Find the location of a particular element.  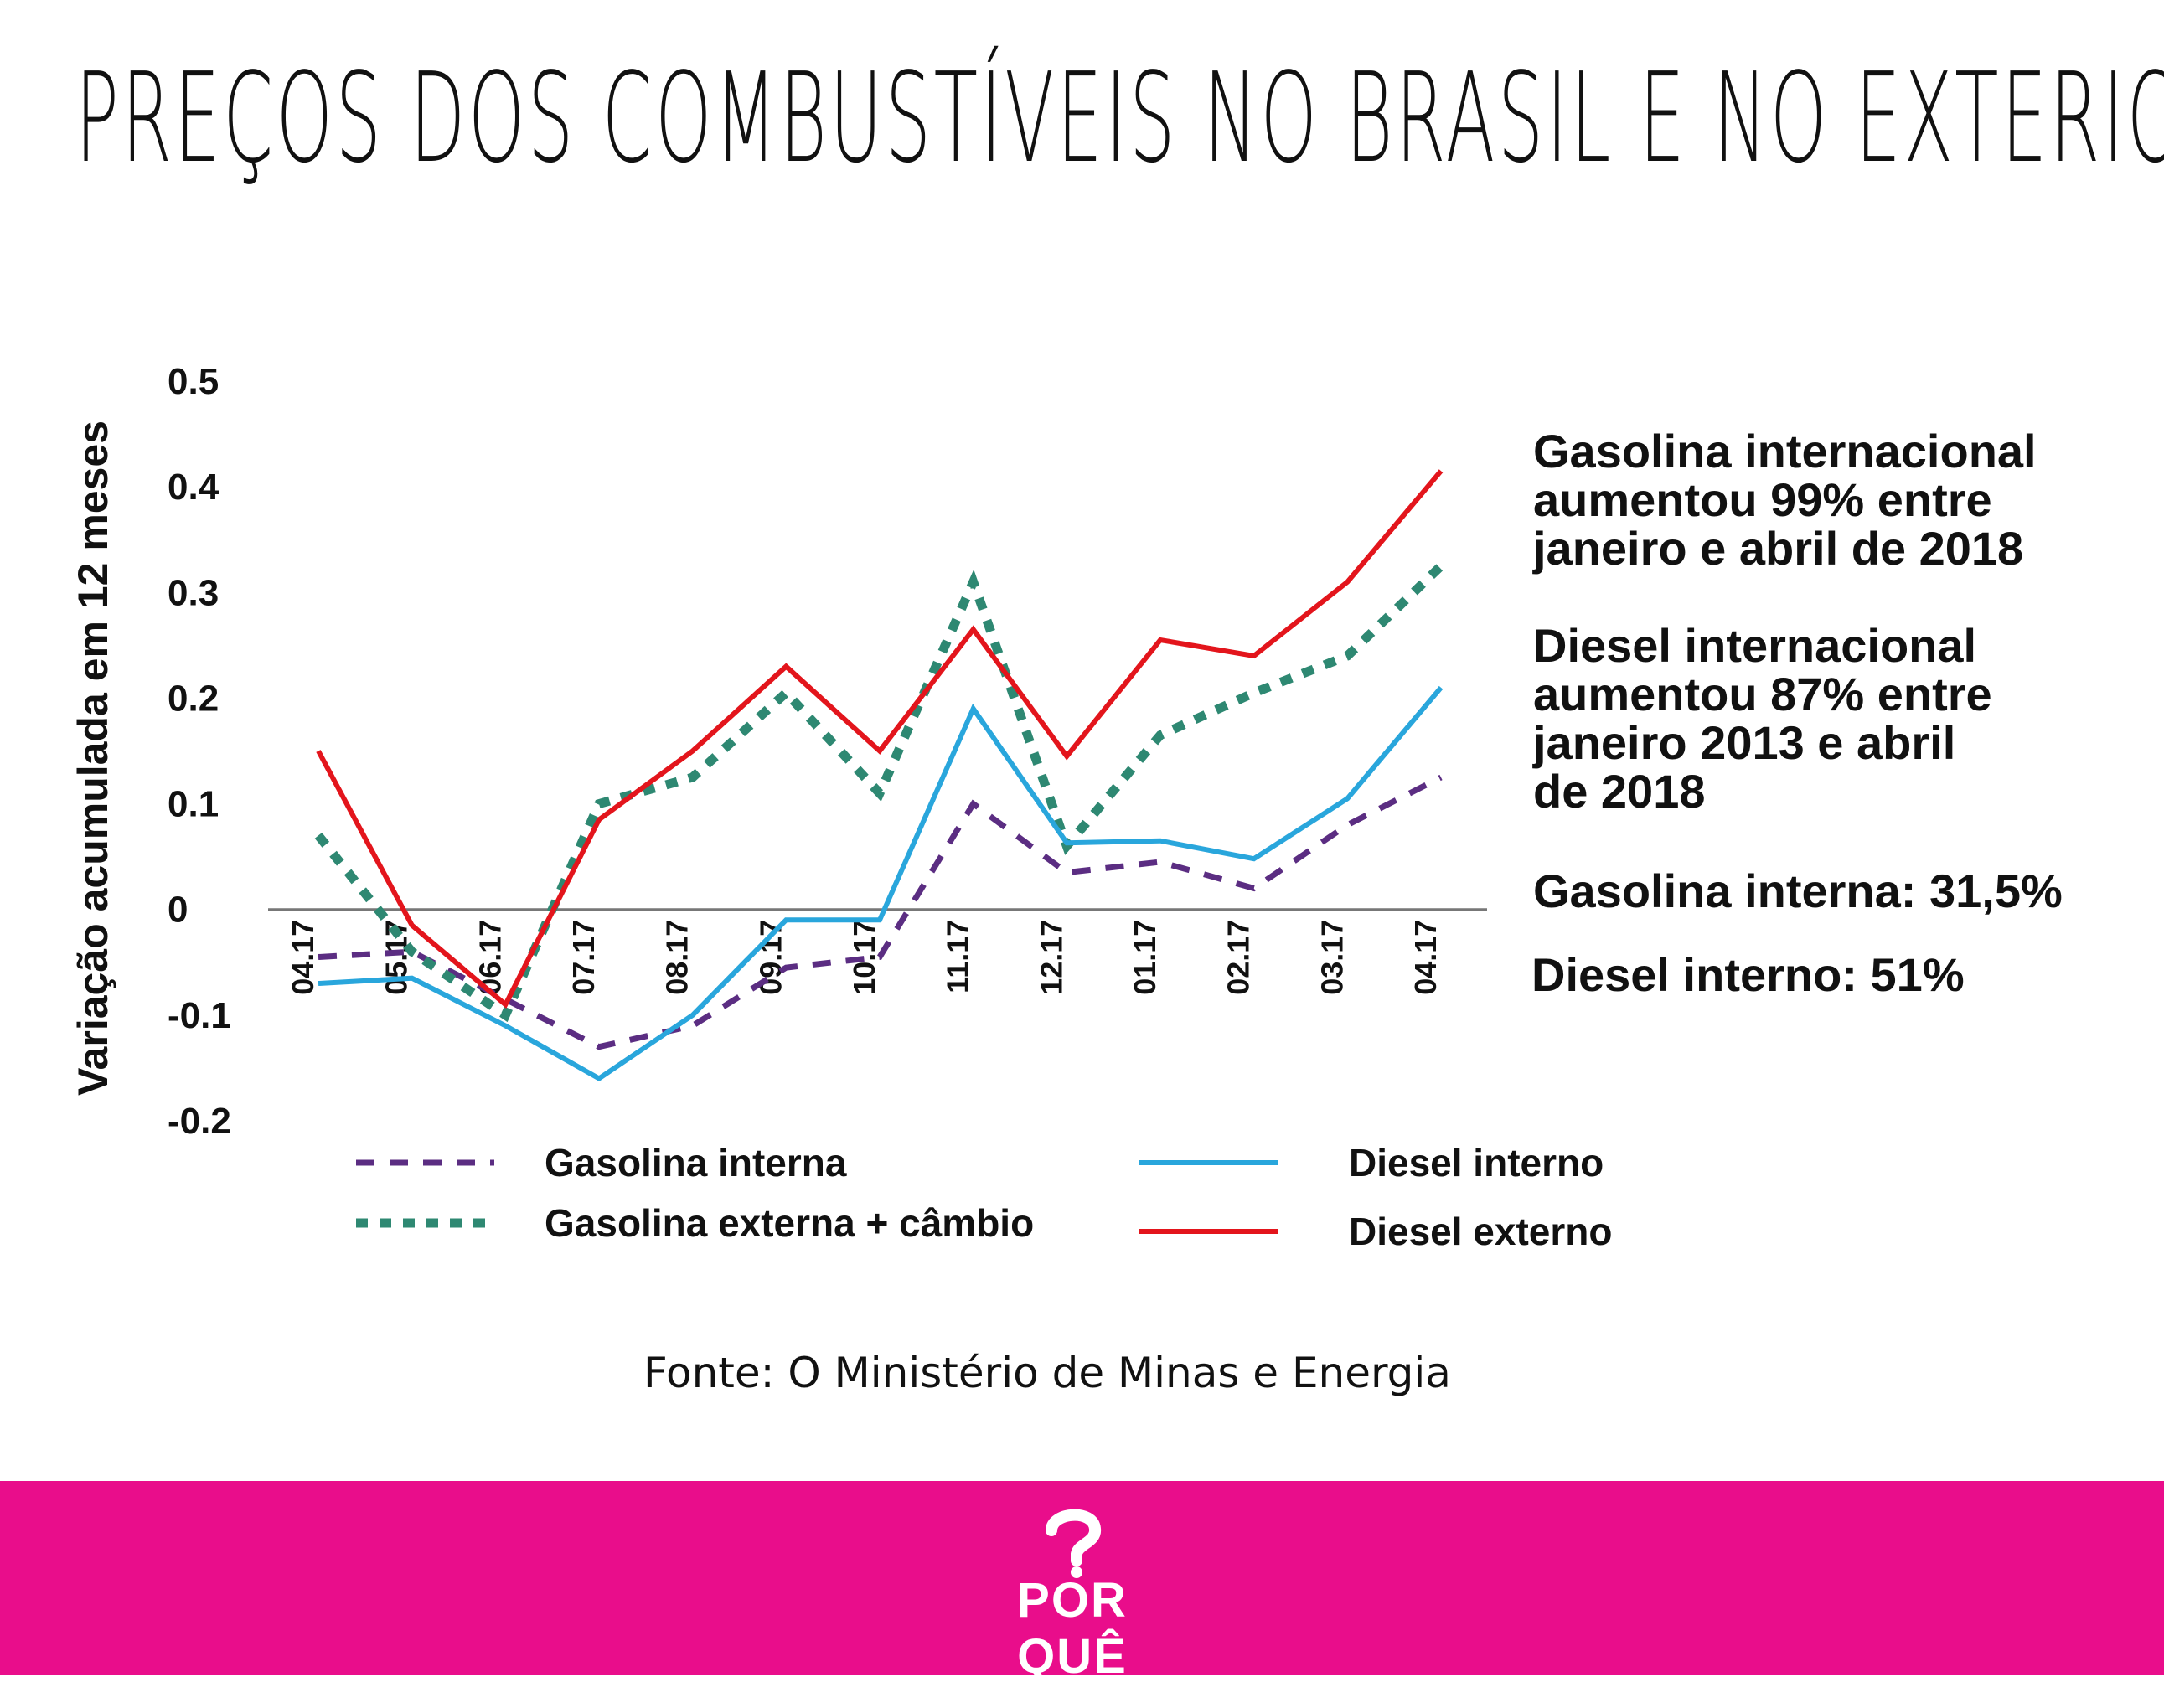

x-tick-label: 02.17 is located at coordinates (1239, 957).